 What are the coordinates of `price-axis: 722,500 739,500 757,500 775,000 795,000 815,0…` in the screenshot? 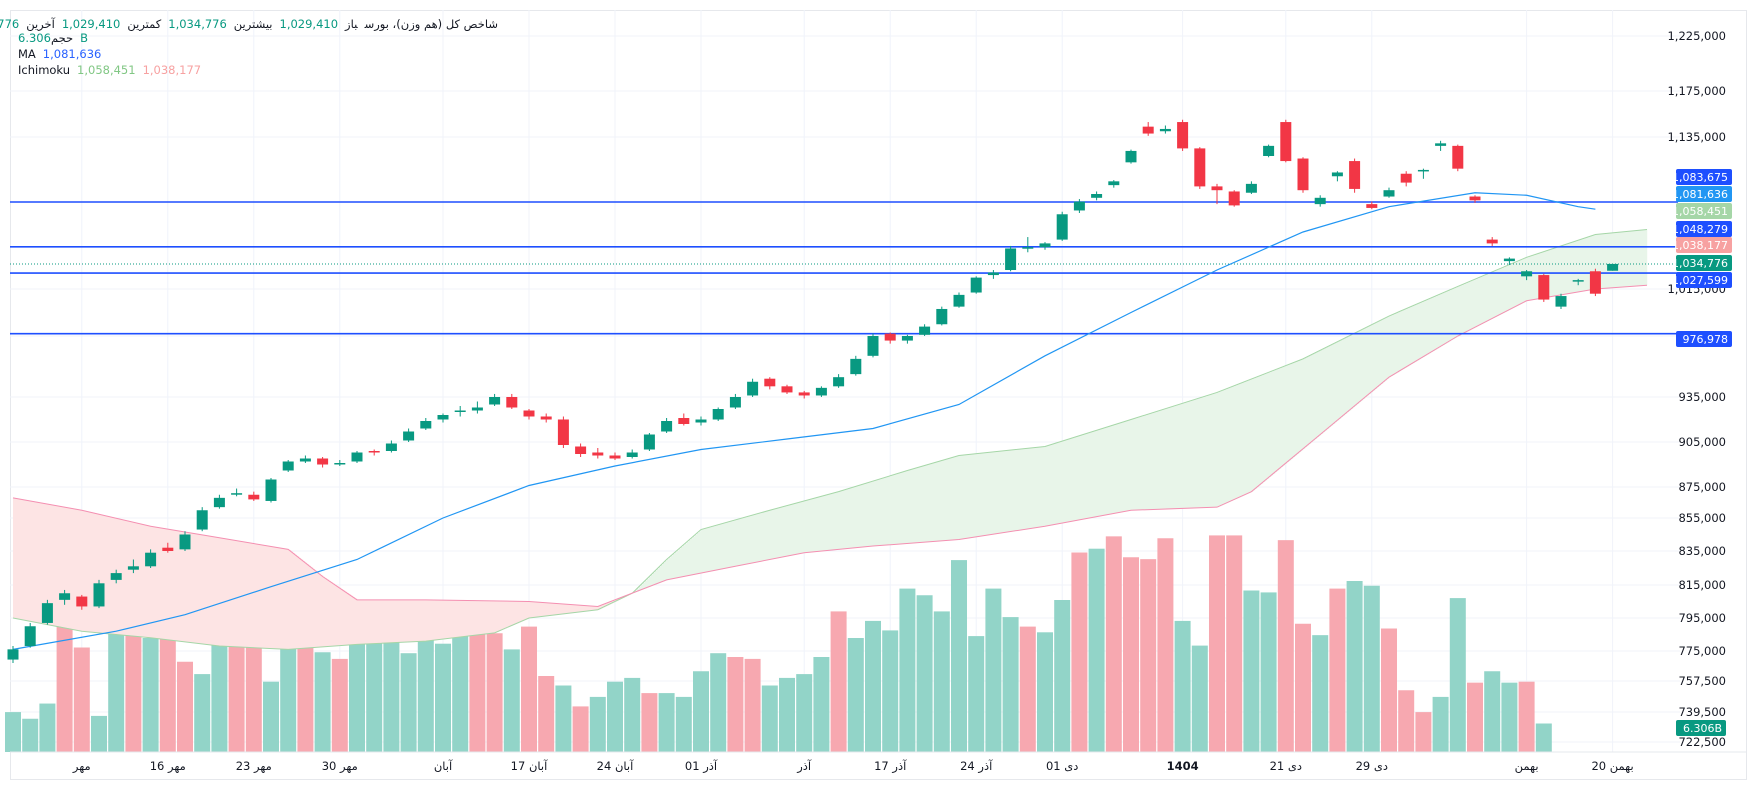 It's located at (1696, 389).